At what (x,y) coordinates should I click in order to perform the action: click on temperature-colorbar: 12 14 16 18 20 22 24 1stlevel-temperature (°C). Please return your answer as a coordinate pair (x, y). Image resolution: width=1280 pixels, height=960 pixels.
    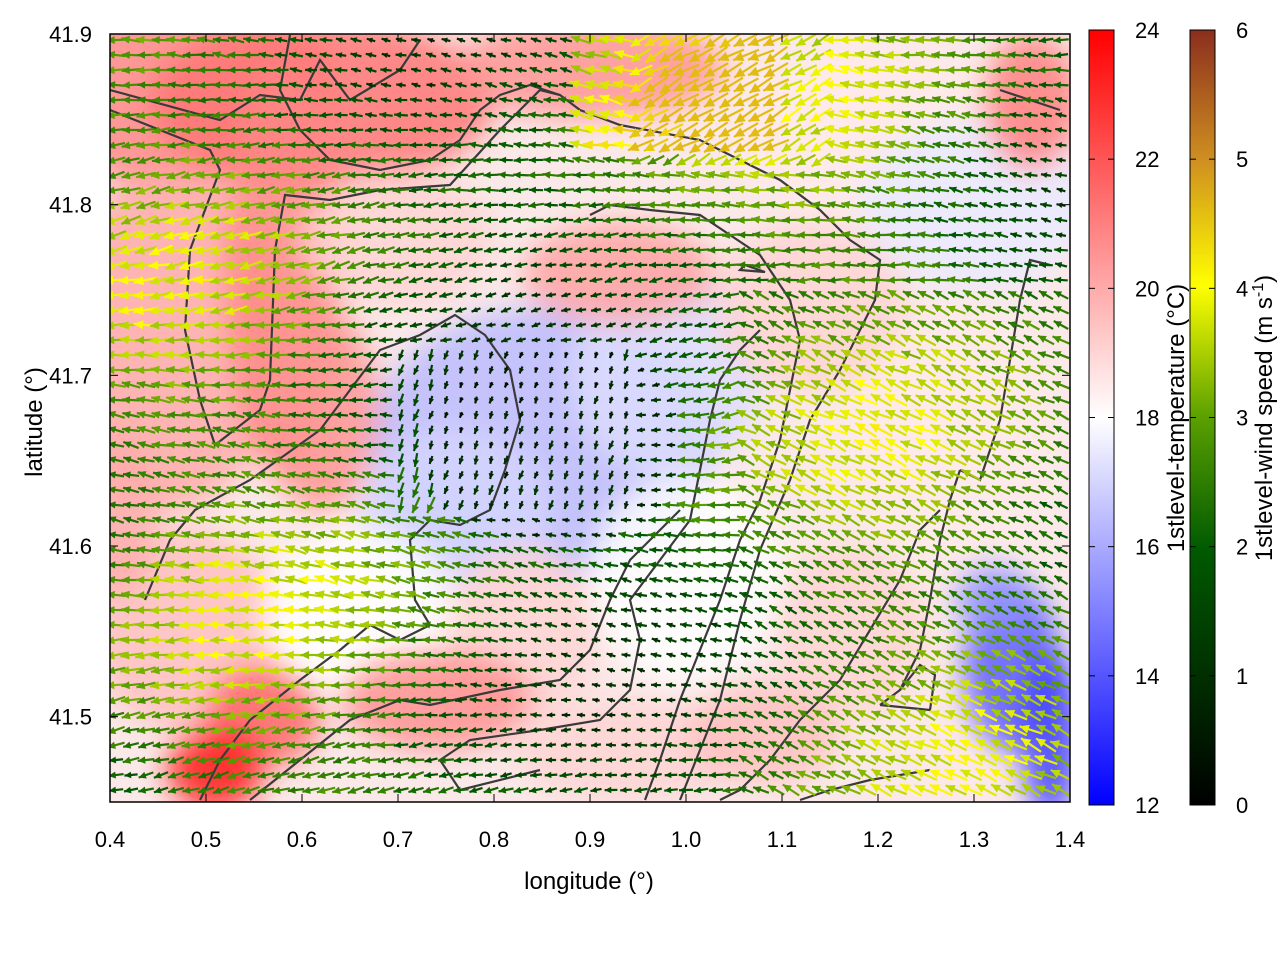
    Looking at the image, I should click on (1139, 418).